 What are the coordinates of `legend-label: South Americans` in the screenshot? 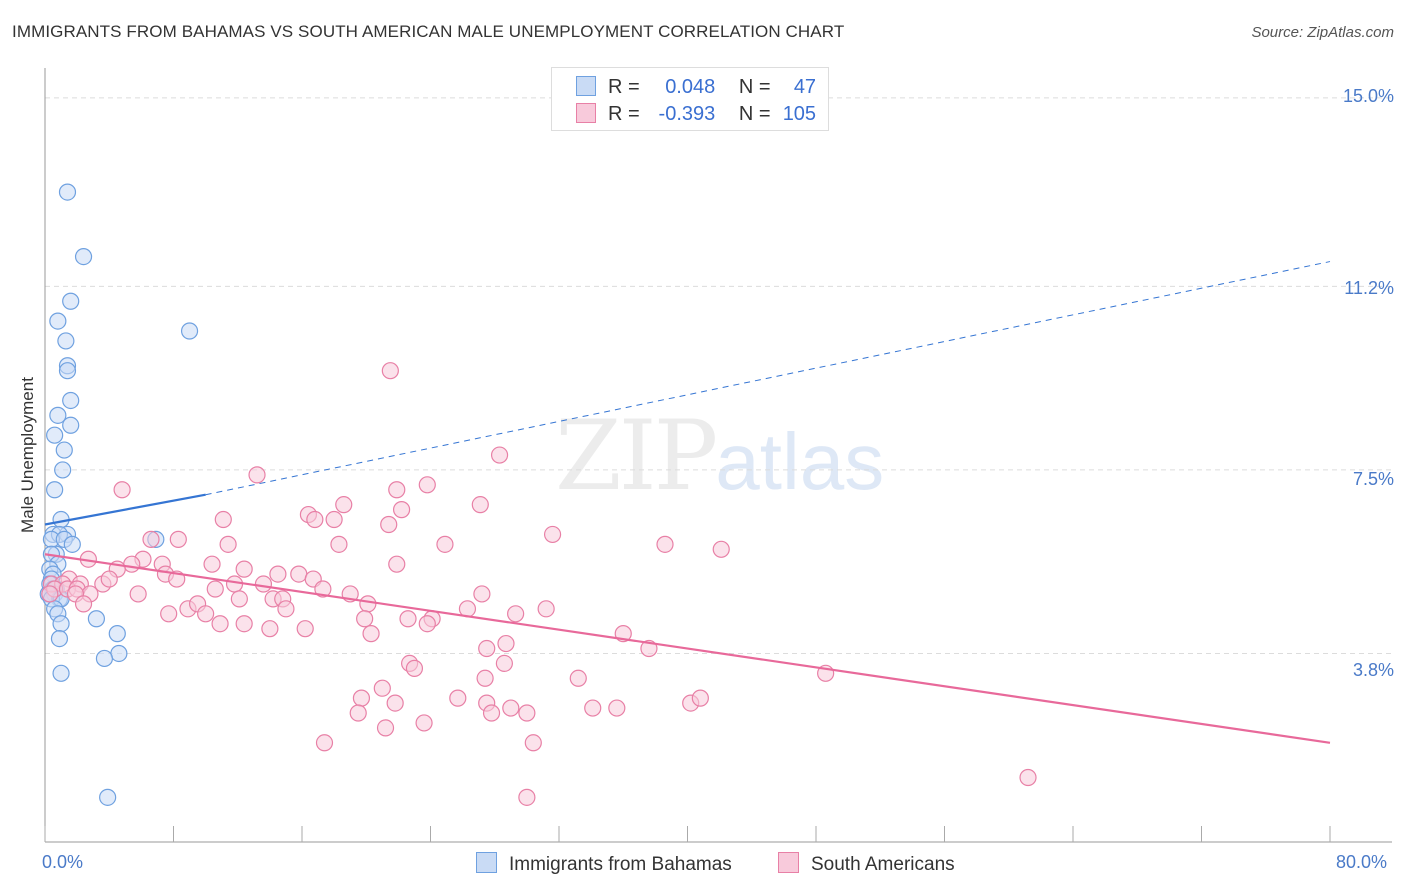 It's located at (883, 864).